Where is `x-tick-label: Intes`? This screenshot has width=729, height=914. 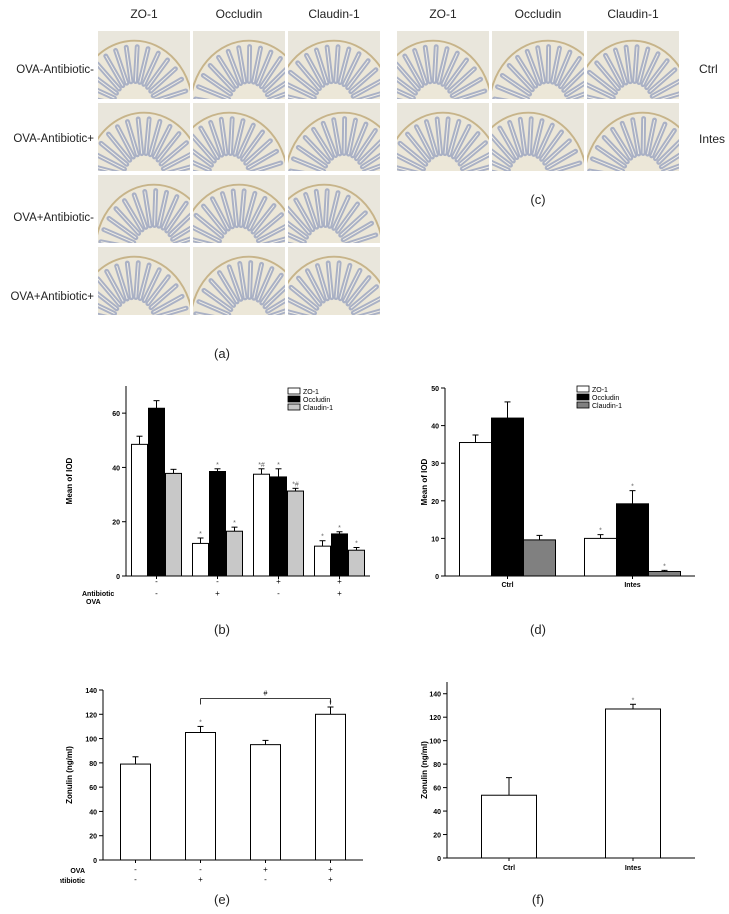 x-tick-label: Intes is located at coordinates (632, 585).